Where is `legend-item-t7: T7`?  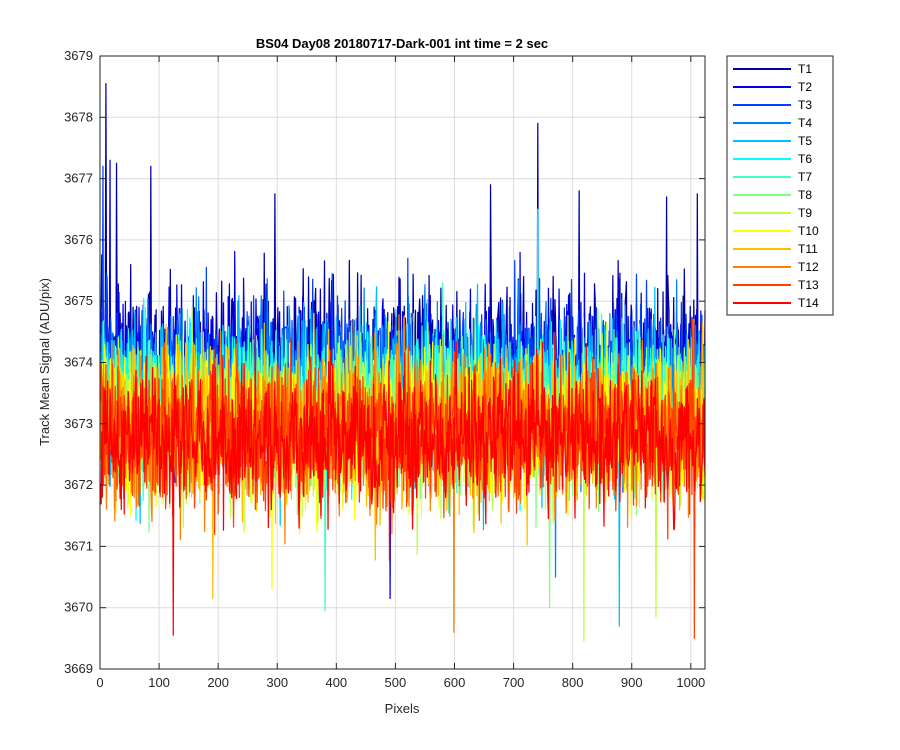 legend-item-t7: T7 is located at coordinates (772, 177).